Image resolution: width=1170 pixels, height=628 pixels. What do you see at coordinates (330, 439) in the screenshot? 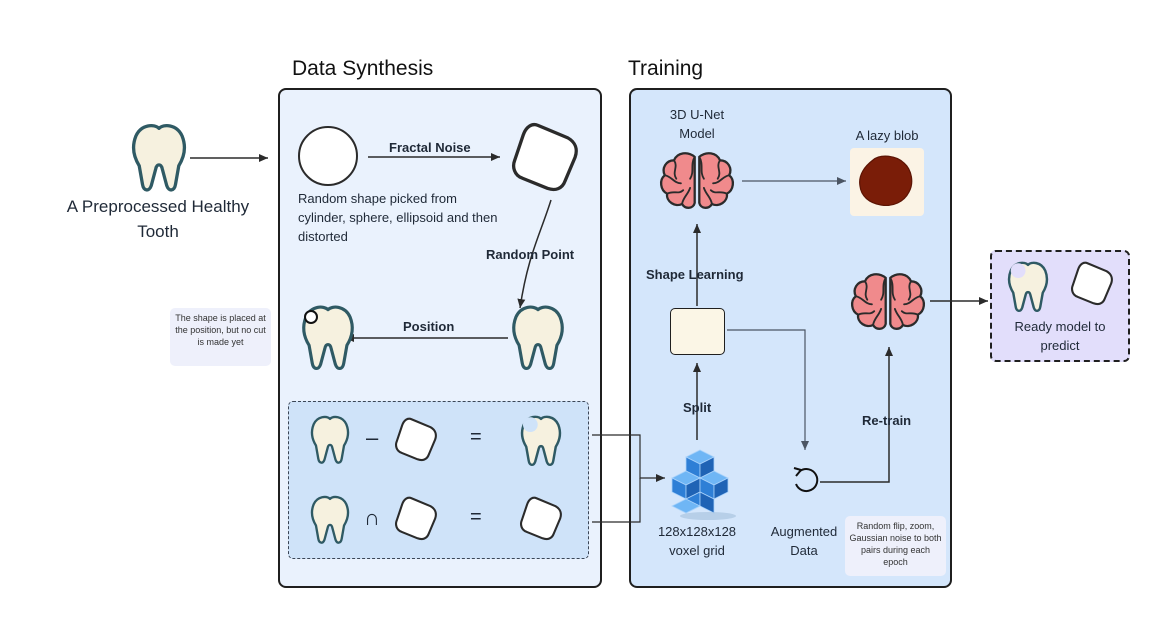
I see `tooth-minus-operand-icon` at bounding box center [330, 439].